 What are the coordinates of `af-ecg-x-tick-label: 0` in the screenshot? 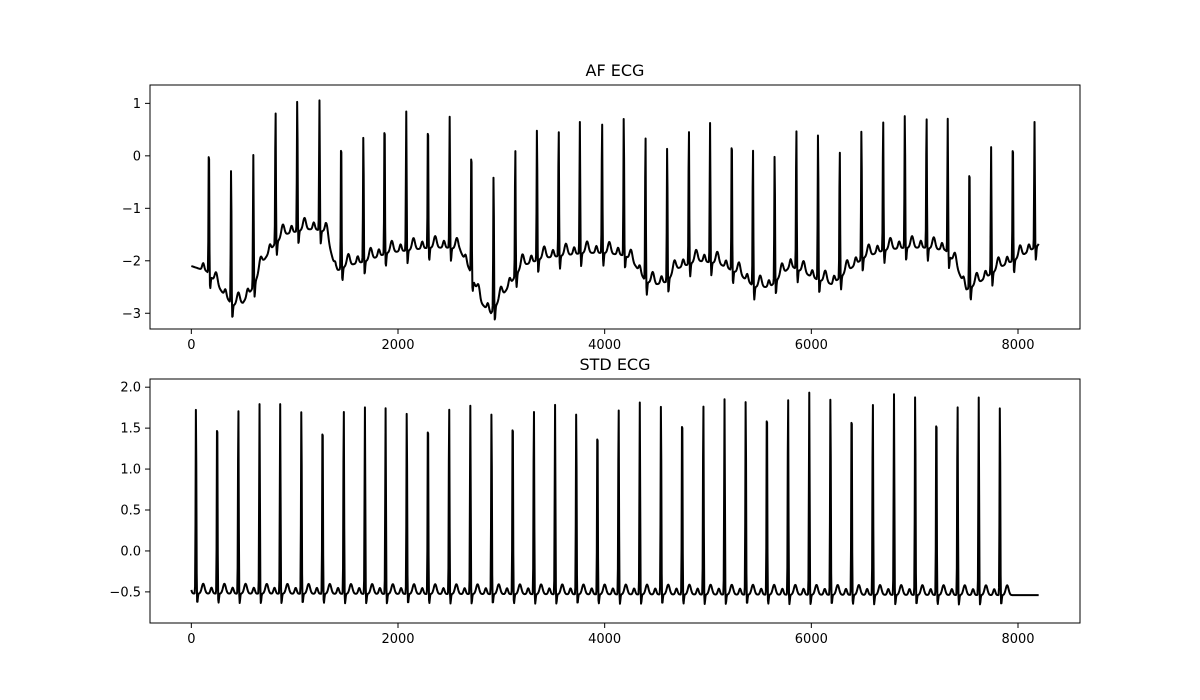 It's located at (191, 345).